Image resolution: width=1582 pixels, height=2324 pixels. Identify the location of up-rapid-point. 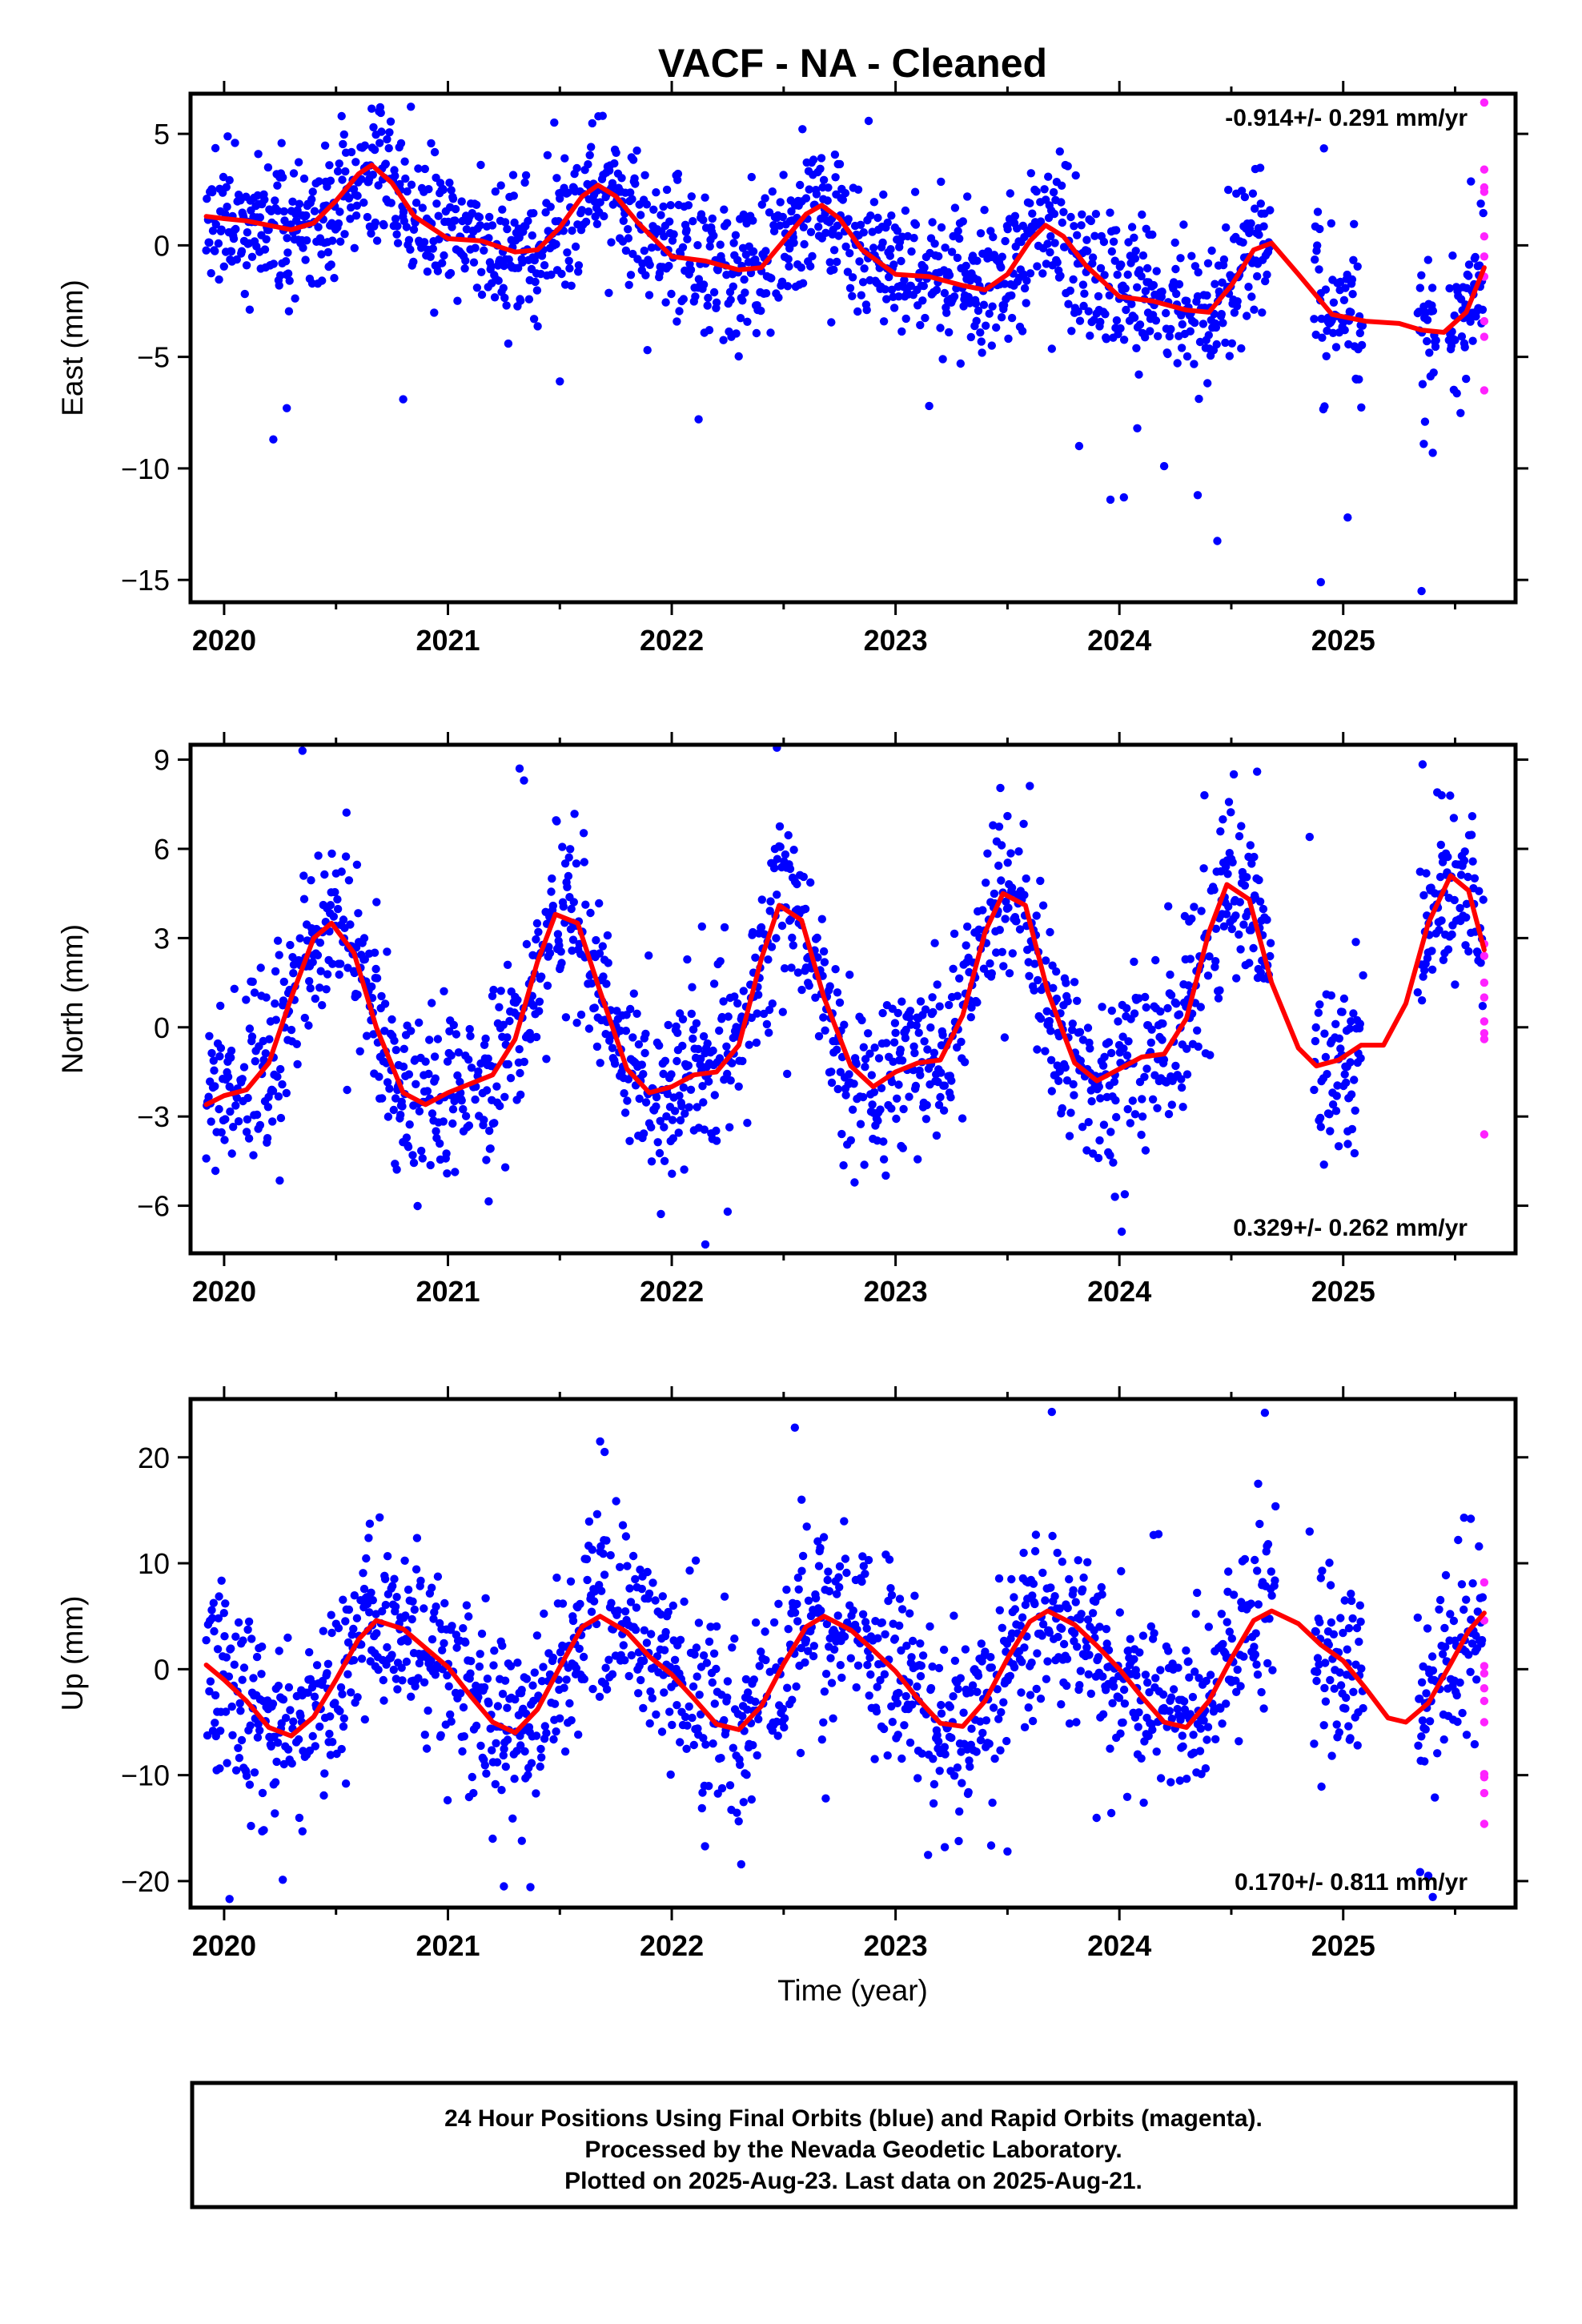
(1485, 1688).